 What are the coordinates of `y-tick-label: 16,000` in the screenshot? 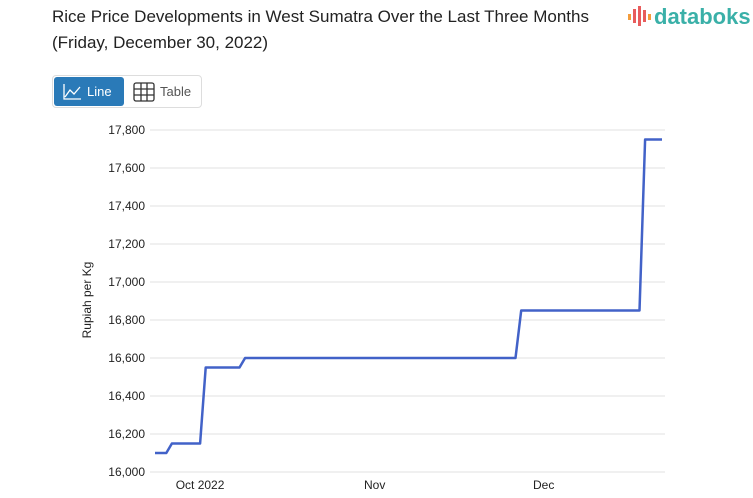 It's located at (126, 472).